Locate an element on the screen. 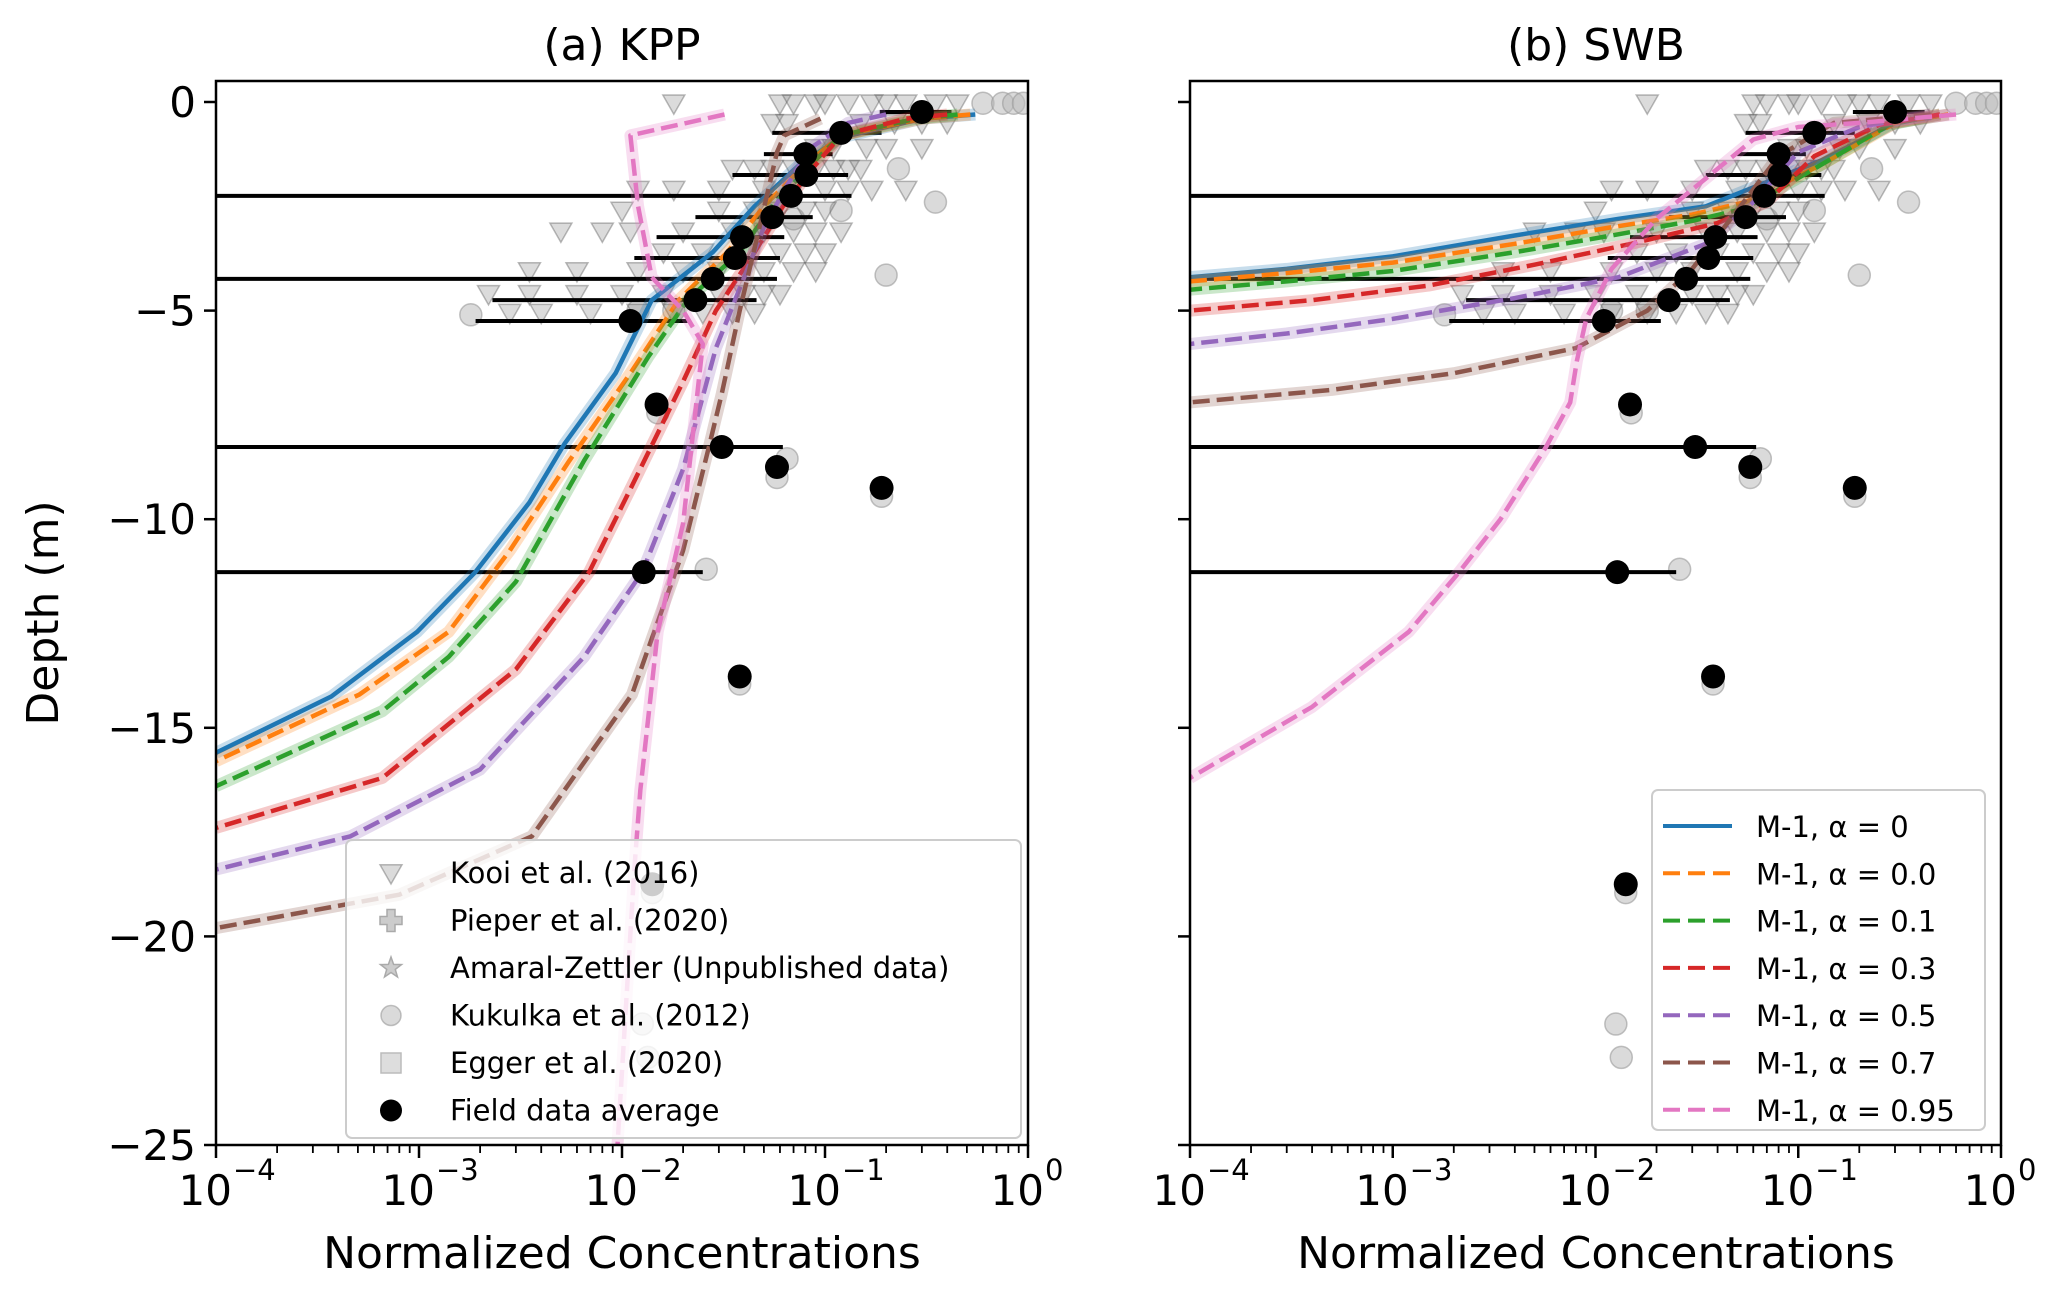 The width and height of the screenshot is (2067, 1303). panel-a-title: (a) KPP is located at coordinates (621, 45).